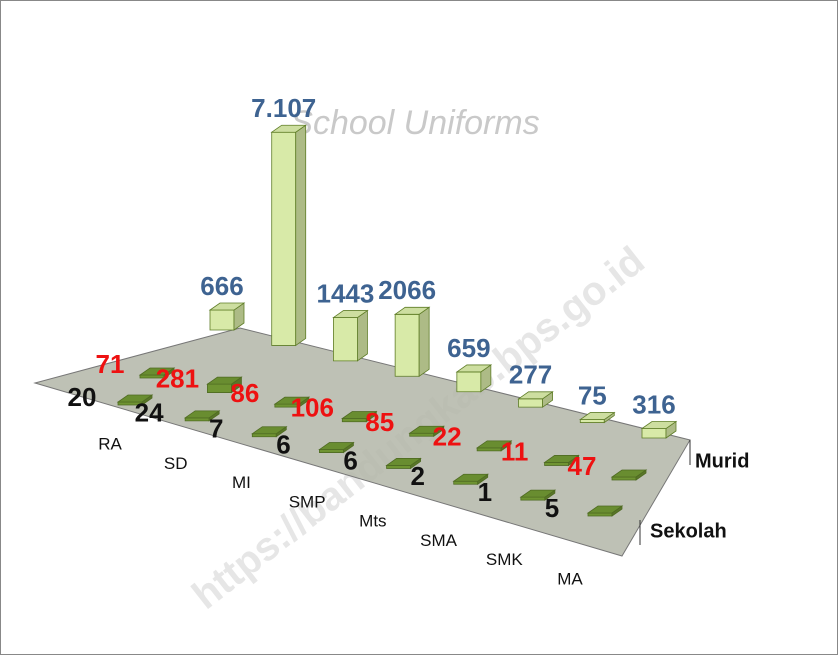  Describe the element at coordinates (570, 578) in the screenshot. I see `x-tick-label: MA` at that location.